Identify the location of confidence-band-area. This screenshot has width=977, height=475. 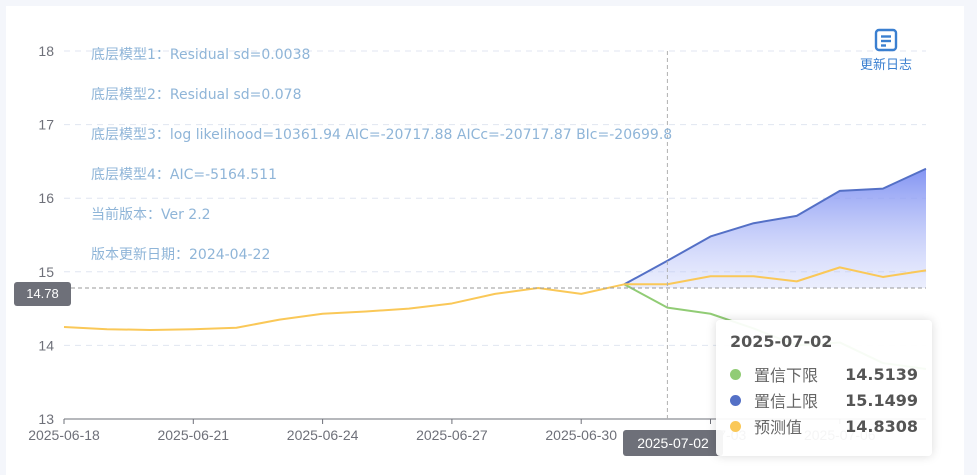
(775, 228).